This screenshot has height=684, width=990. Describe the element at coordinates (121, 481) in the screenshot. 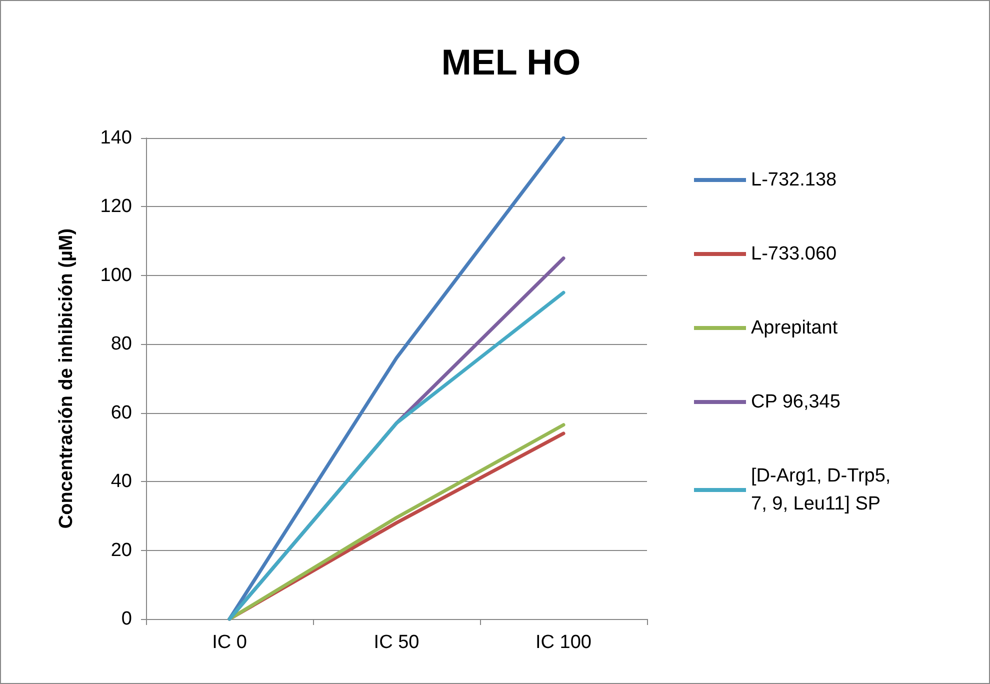

I see `y-tick-label: 40` at that location.